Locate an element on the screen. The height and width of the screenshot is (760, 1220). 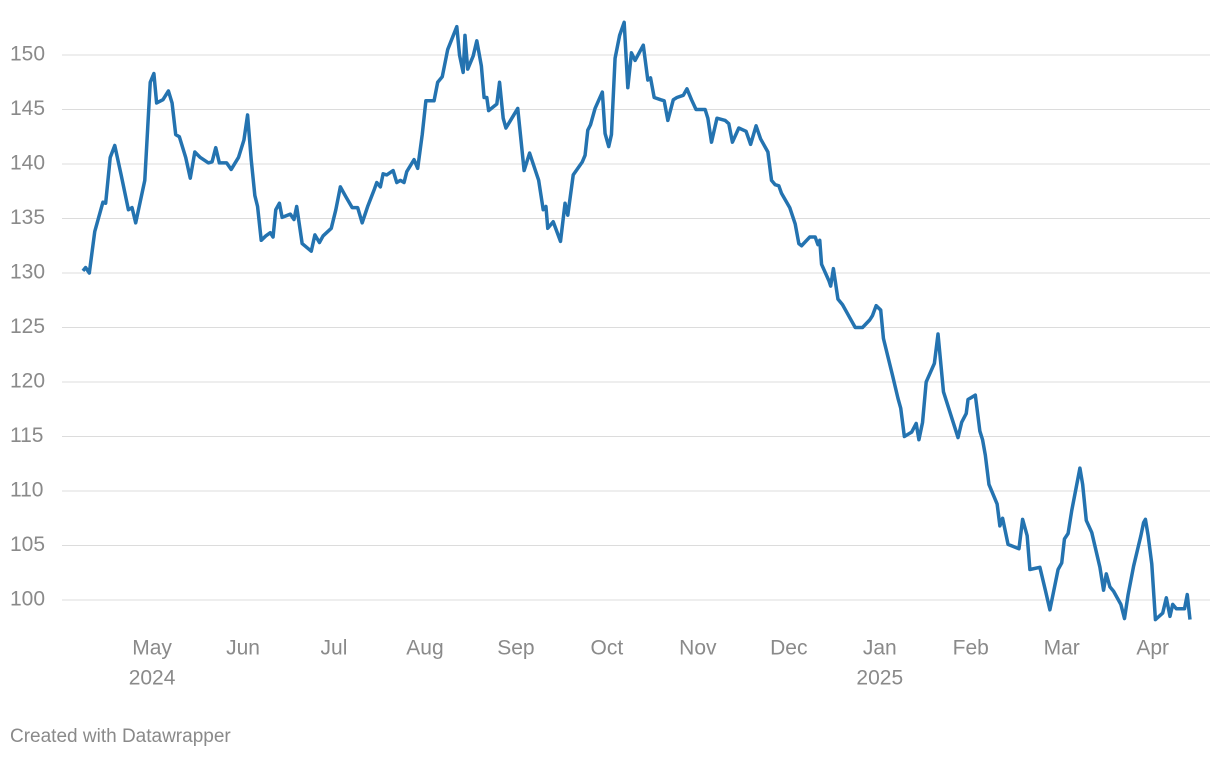
x-tick-label: Oct is located at coordinates (607, 648).